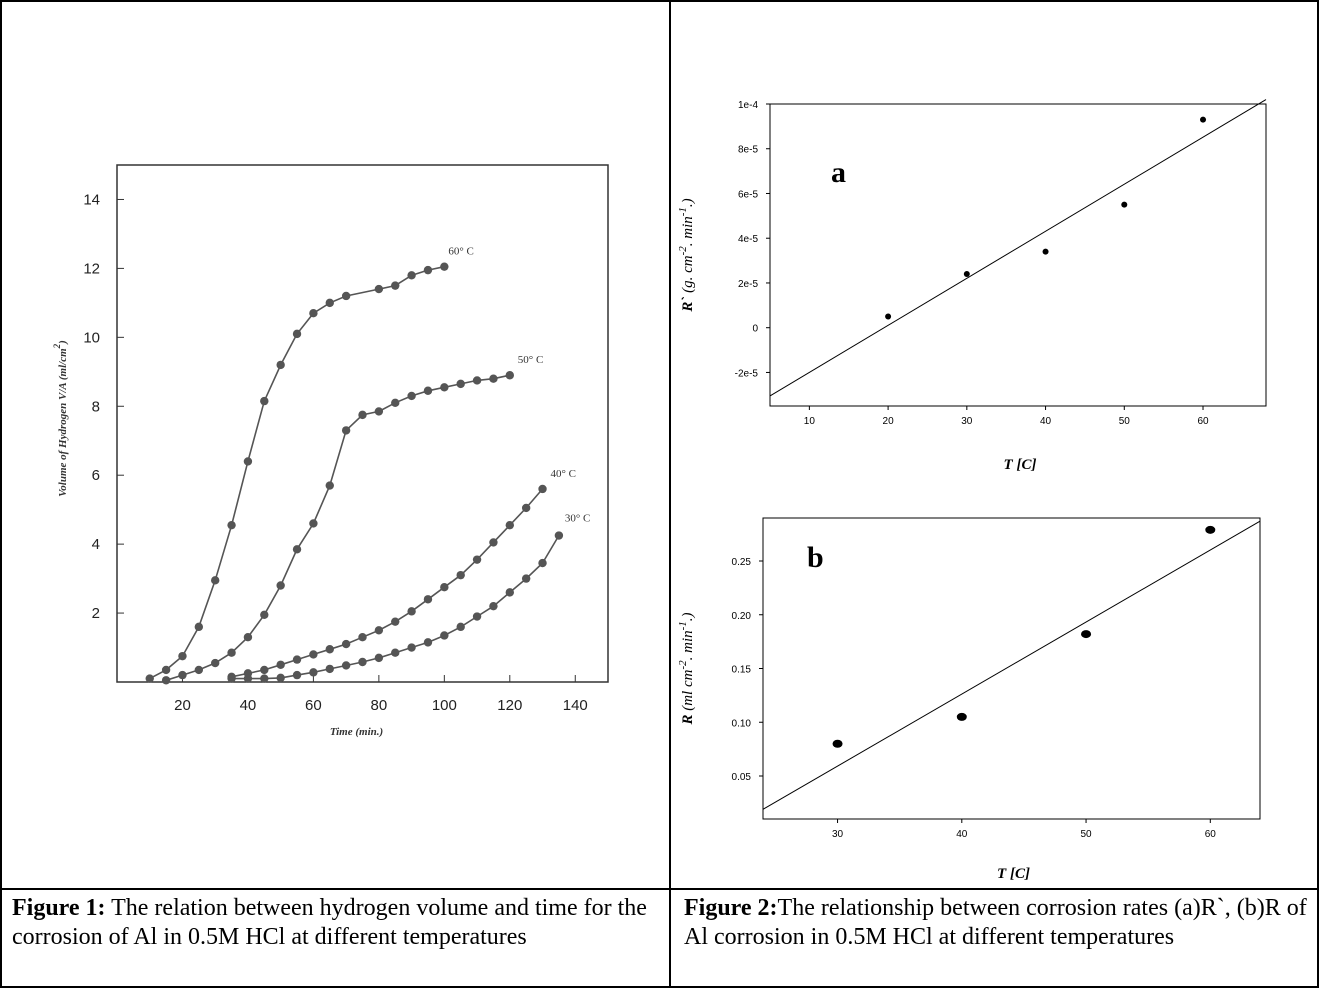 The height and width of the screenshot is (988, 1319). Describe the element at coordinates (731, 908) in the screenshot. I see `figure-2-label: Figure 2:` at that location.